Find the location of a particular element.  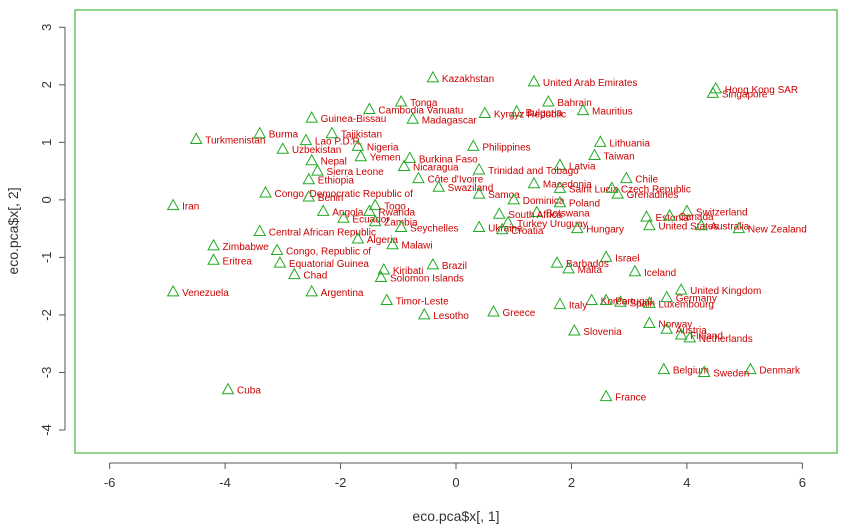

data-point: Madagascar is located at coordinates (442, 119).